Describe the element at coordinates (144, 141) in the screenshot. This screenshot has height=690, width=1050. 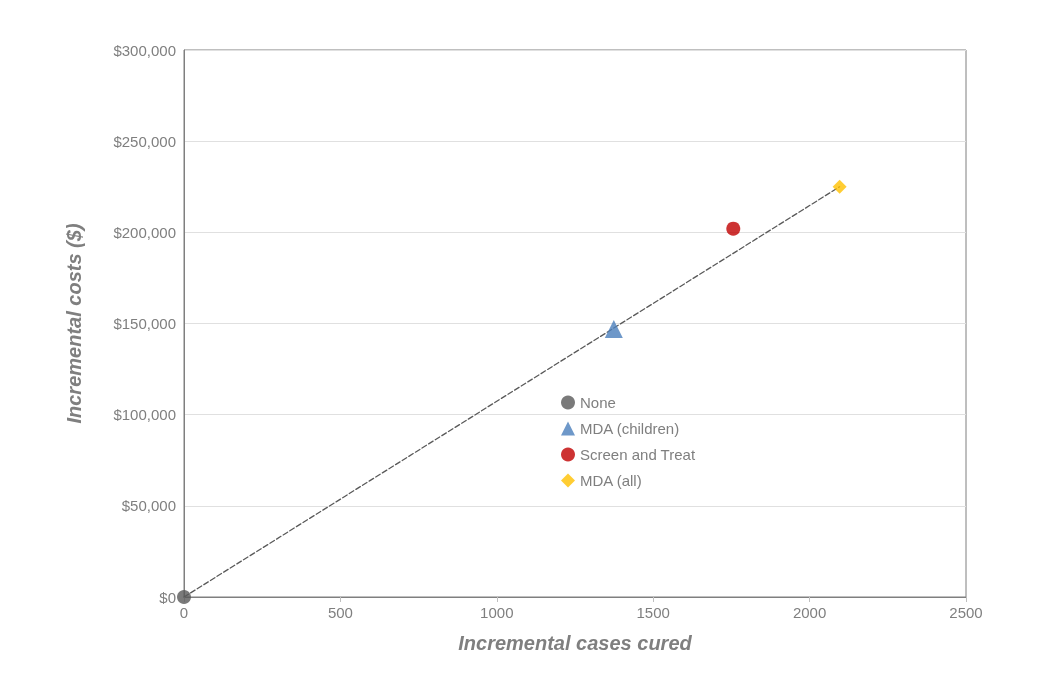
I see `y-tick-label: $250,000` at that location.